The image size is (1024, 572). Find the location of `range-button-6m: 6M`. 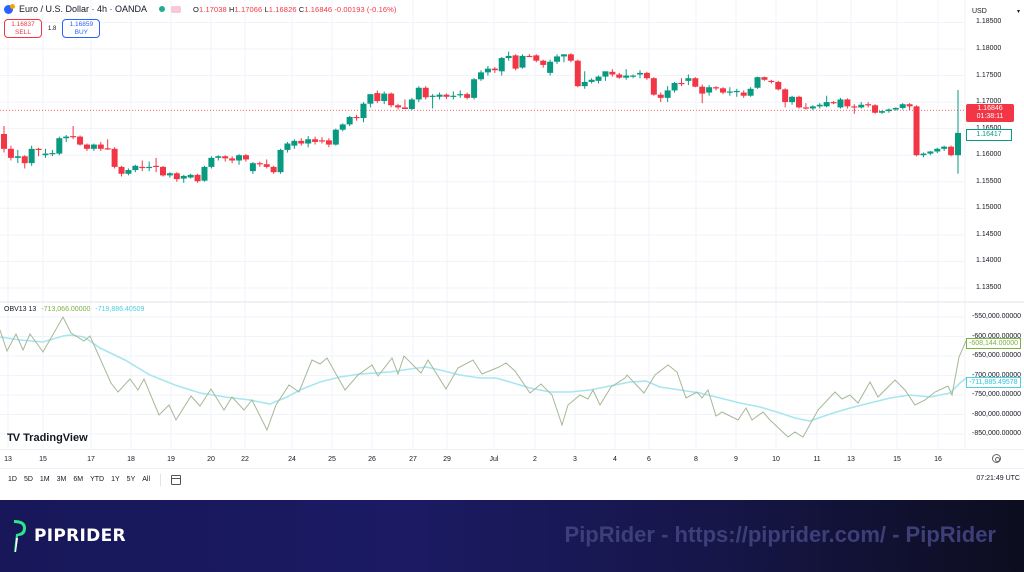

range-button-6m: 6M is located at coordinates (78, 479).